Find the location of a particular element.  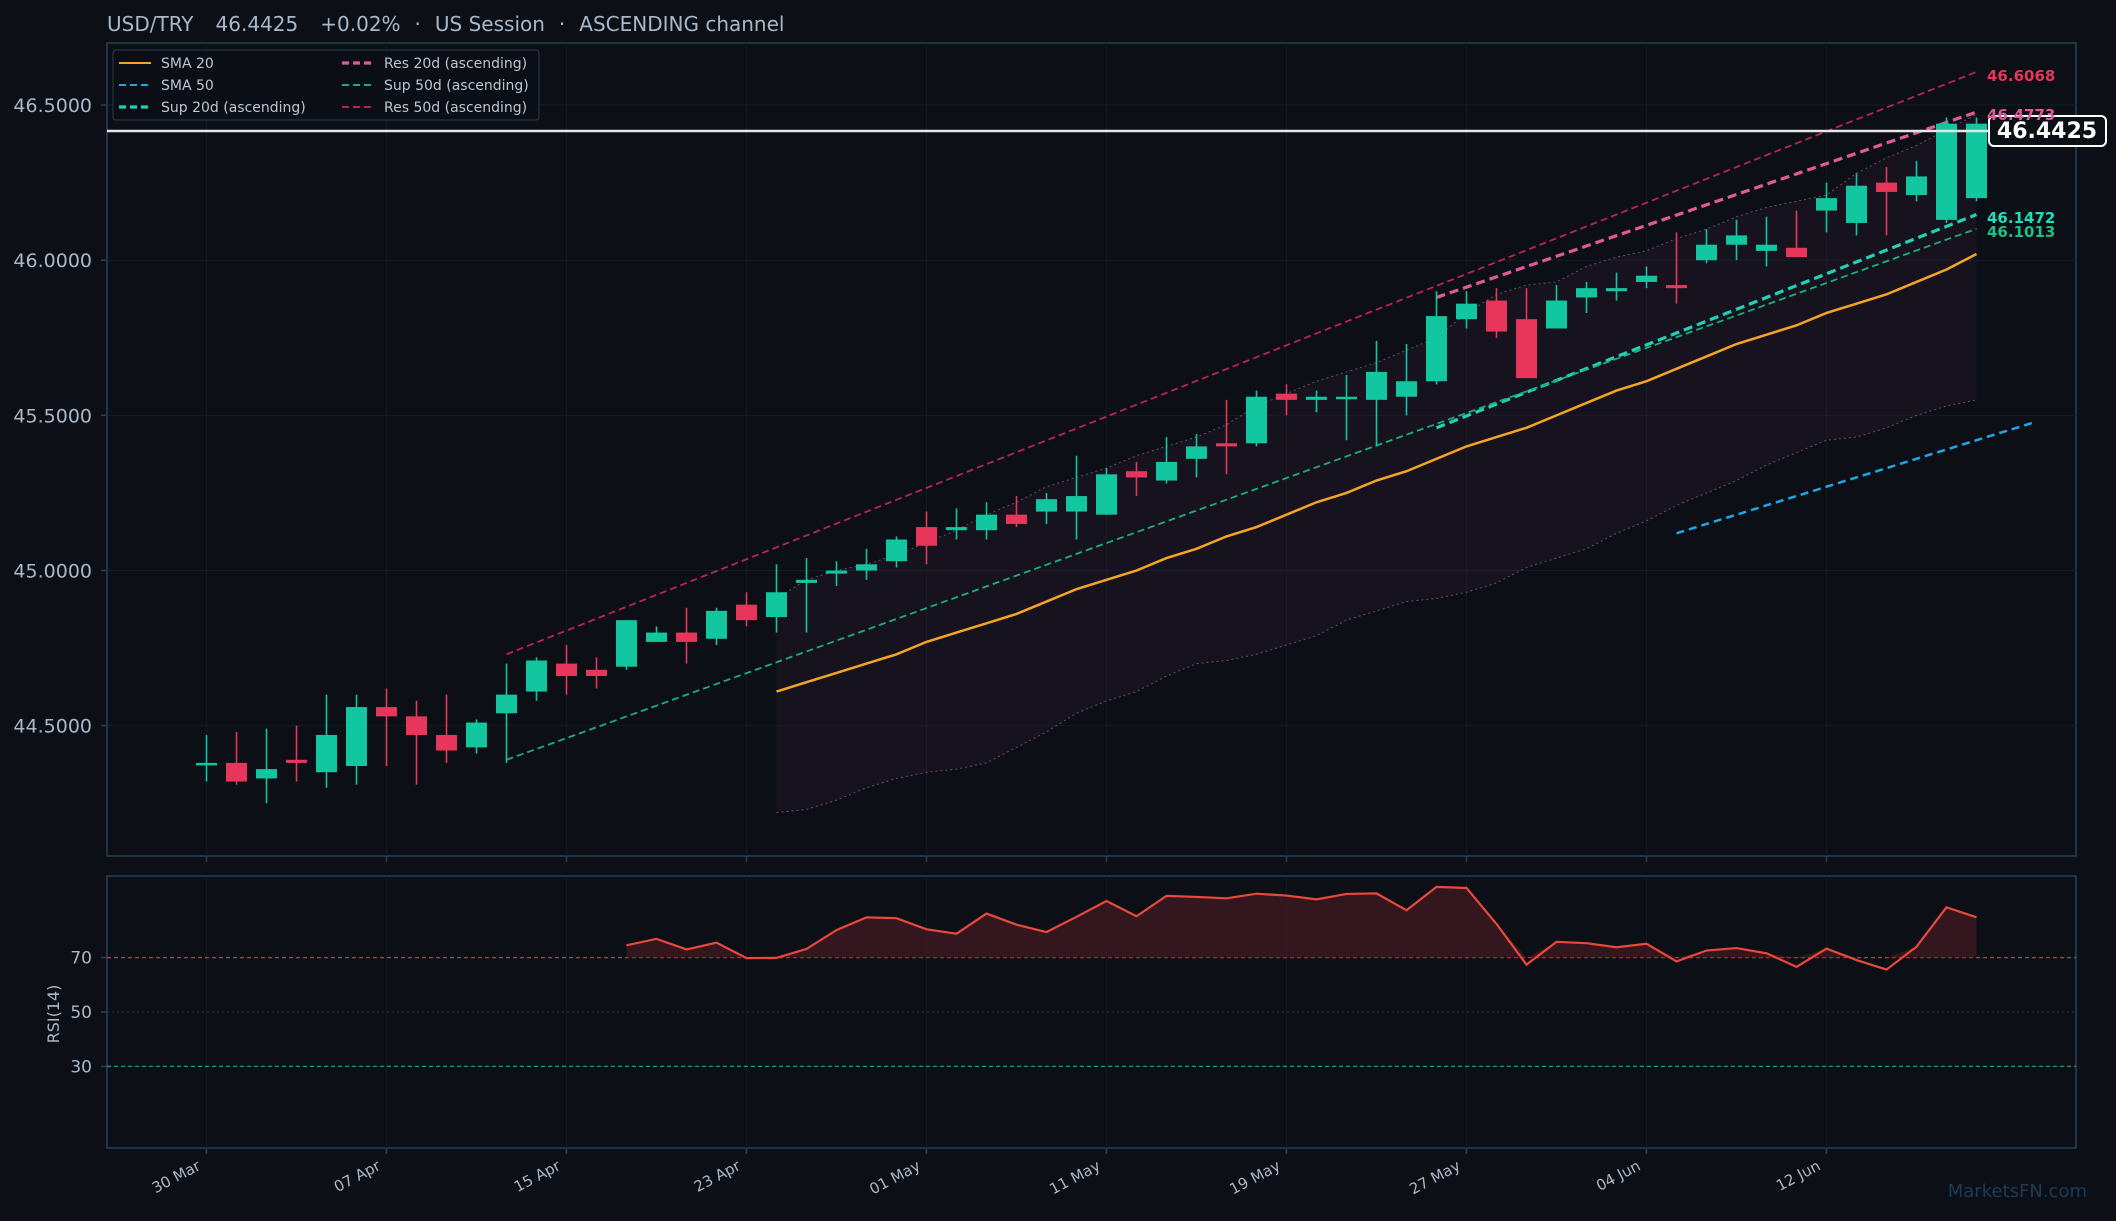

res20-value-tag: 46.4773 is located at coordinates (2021, 115).